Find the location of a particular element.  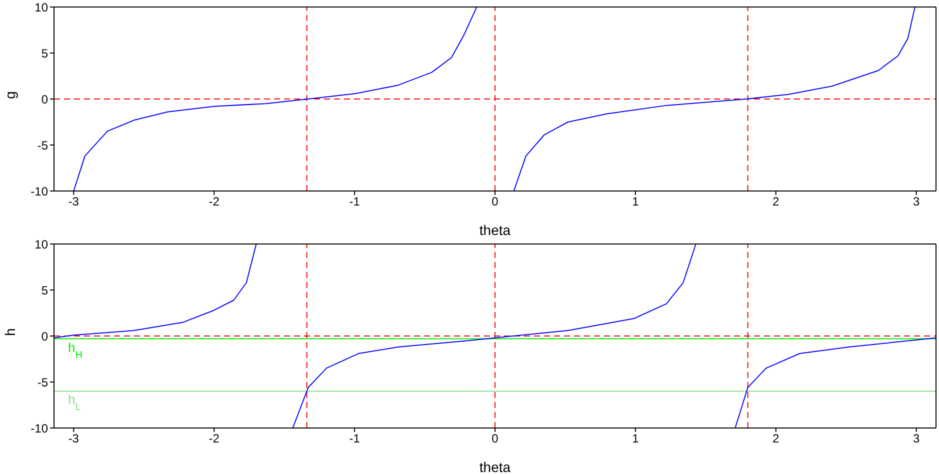

ref-line-label: h$_{H}$ is located at coordinates (75, 350).